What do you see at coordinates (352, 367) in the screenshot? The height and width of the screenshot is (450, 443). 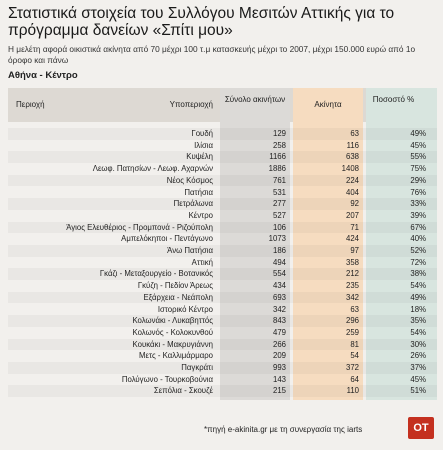 I see `cell: 372` at bounding box center [352, 367].